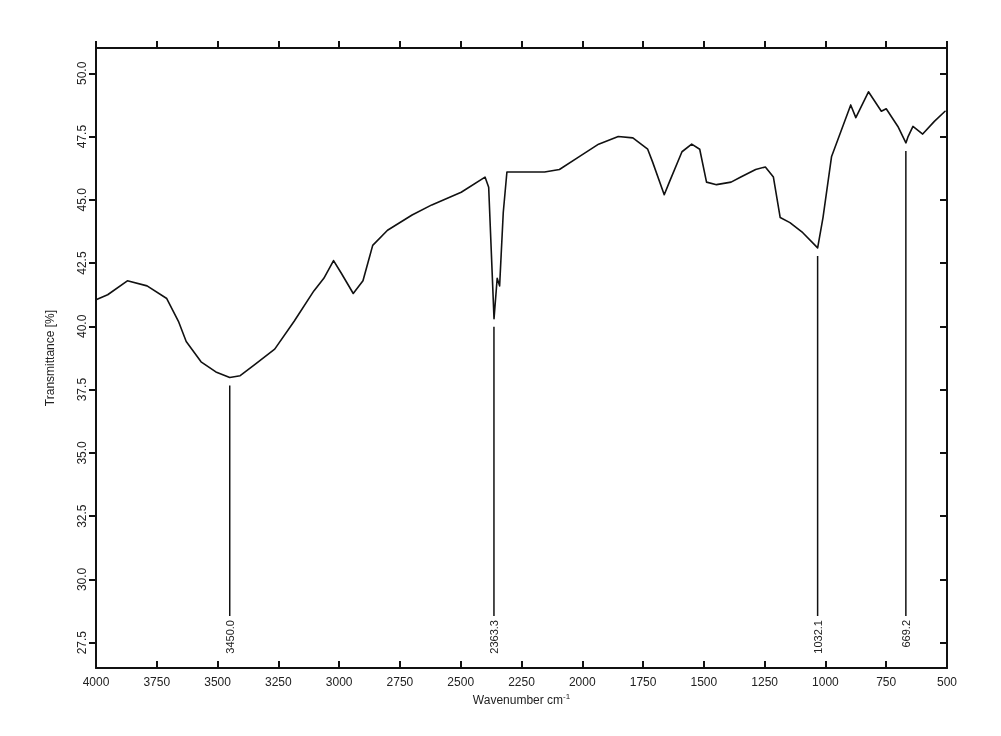 This screenshot has height=736, width=1001. What do you see at coordinates (218, 682) in the screenshot?
I see `x-tick-label: 3500` at bounding box center [218, 682].